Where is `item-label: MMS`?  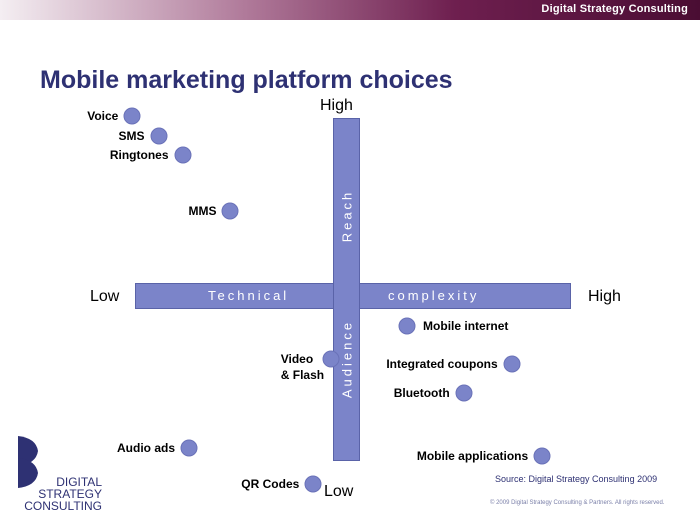
item-label: MMS is located at coordinates (202, 210).